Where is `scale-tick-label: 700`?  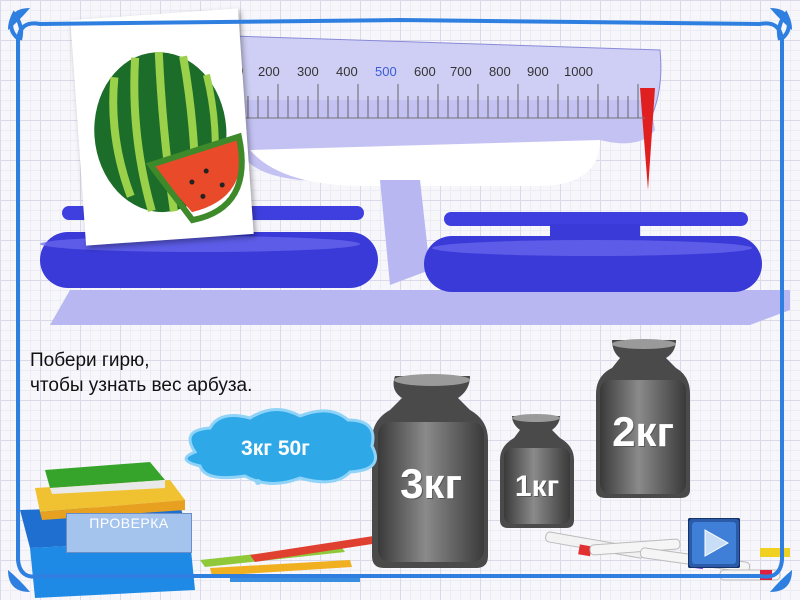
scale-tick-label: 700 is located at coordinates (461, 71).